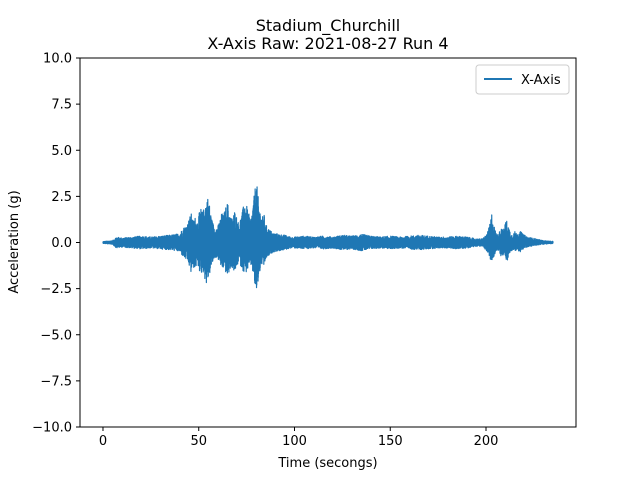  Describe the element at coordinates (198, 441) in the screenshot. I see `x-tick-label: 50` at that location.